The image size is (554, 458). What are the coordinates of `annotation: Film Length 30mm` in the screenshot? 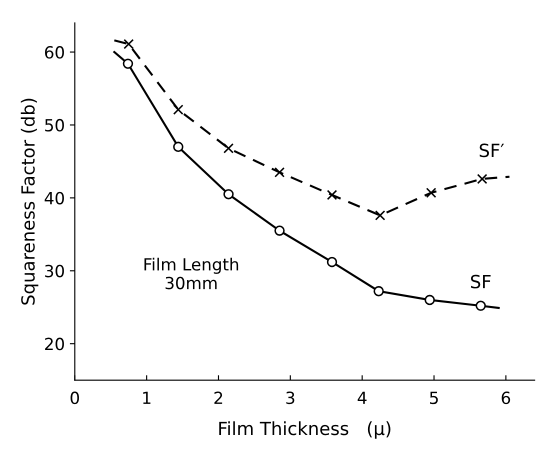 It's located at (191, 274).